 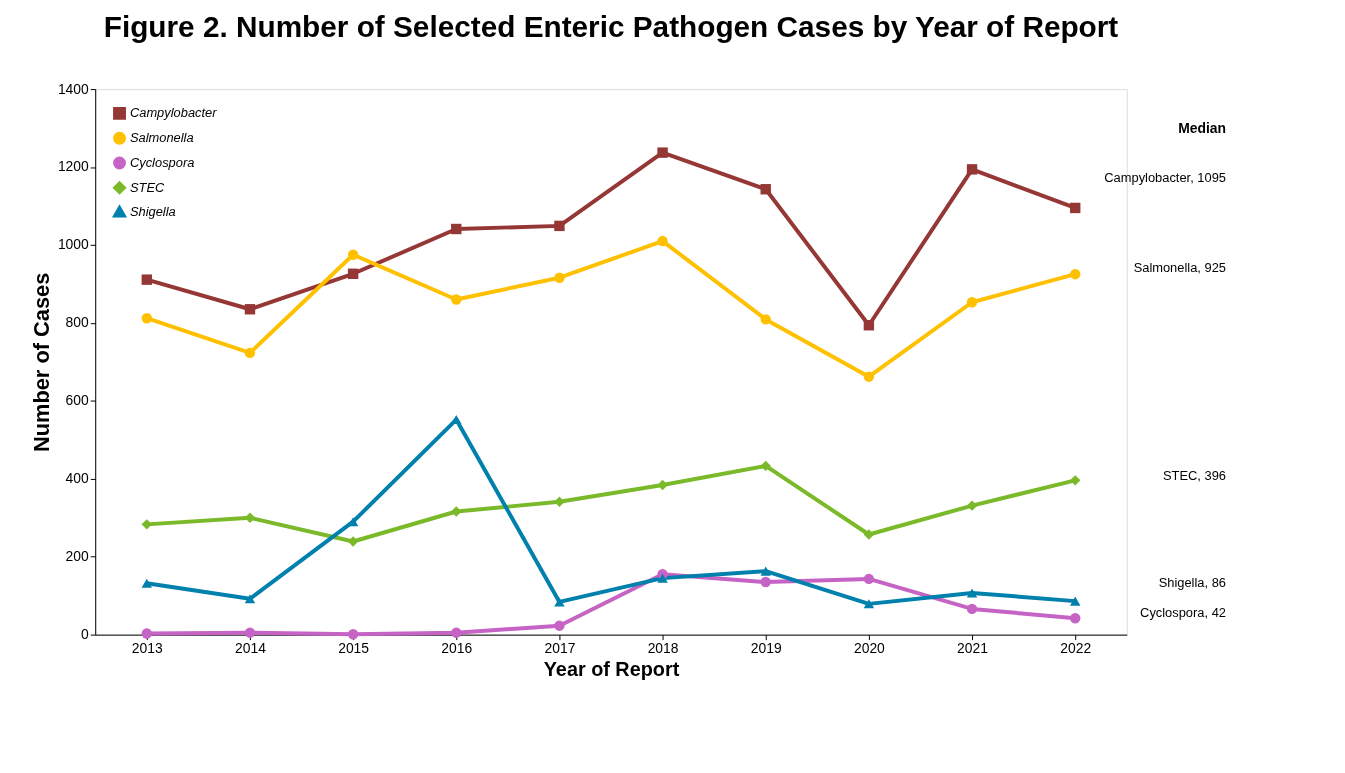 What do you see at coordinates (1165, 178) in the screenshot?
I see `annotation: Campylobacter, 1095` at bounding box center [1165, 178].